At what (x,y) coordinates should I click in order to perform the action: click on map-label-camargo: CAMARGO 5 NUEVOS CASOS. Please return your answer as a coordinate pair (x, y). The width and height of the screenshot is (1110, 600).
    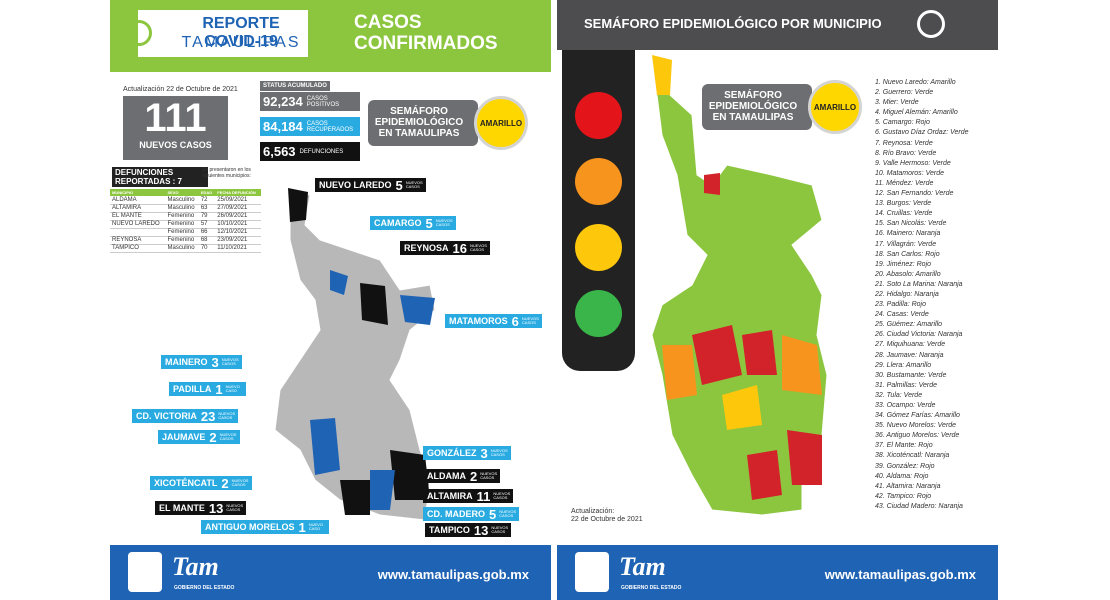
    Looking at the image, I should click on (413, 223).